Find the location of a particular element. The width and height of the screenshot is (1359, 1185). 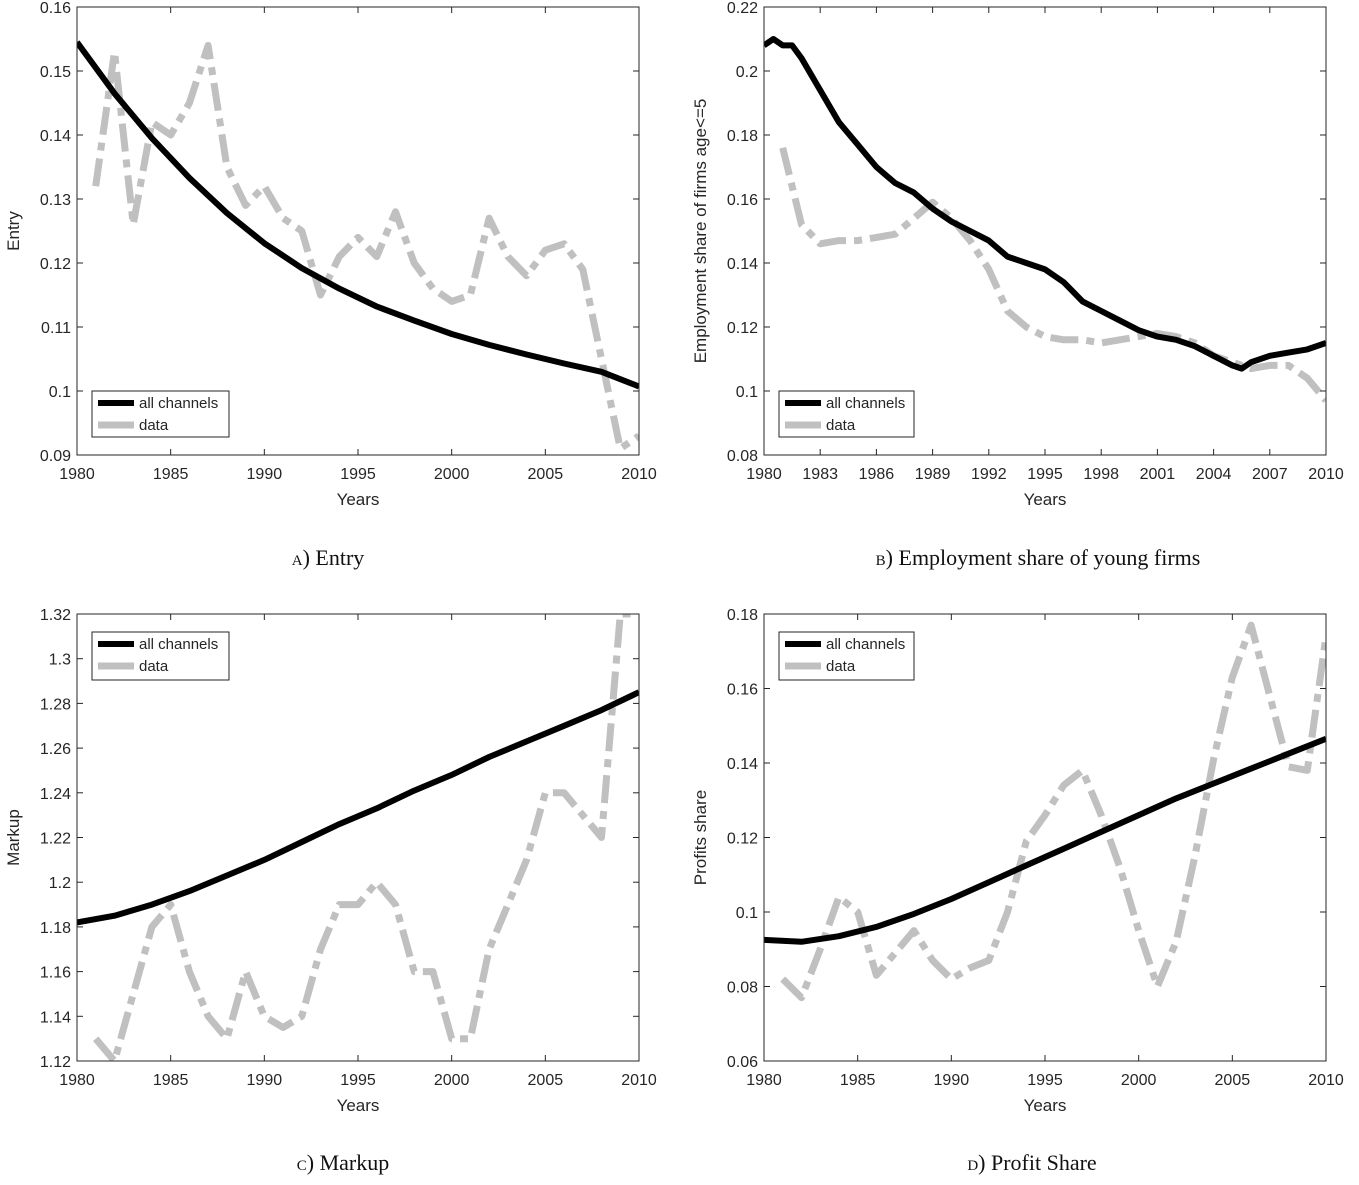

y-axis-label: Profits share is located at coordinates (700, 837).